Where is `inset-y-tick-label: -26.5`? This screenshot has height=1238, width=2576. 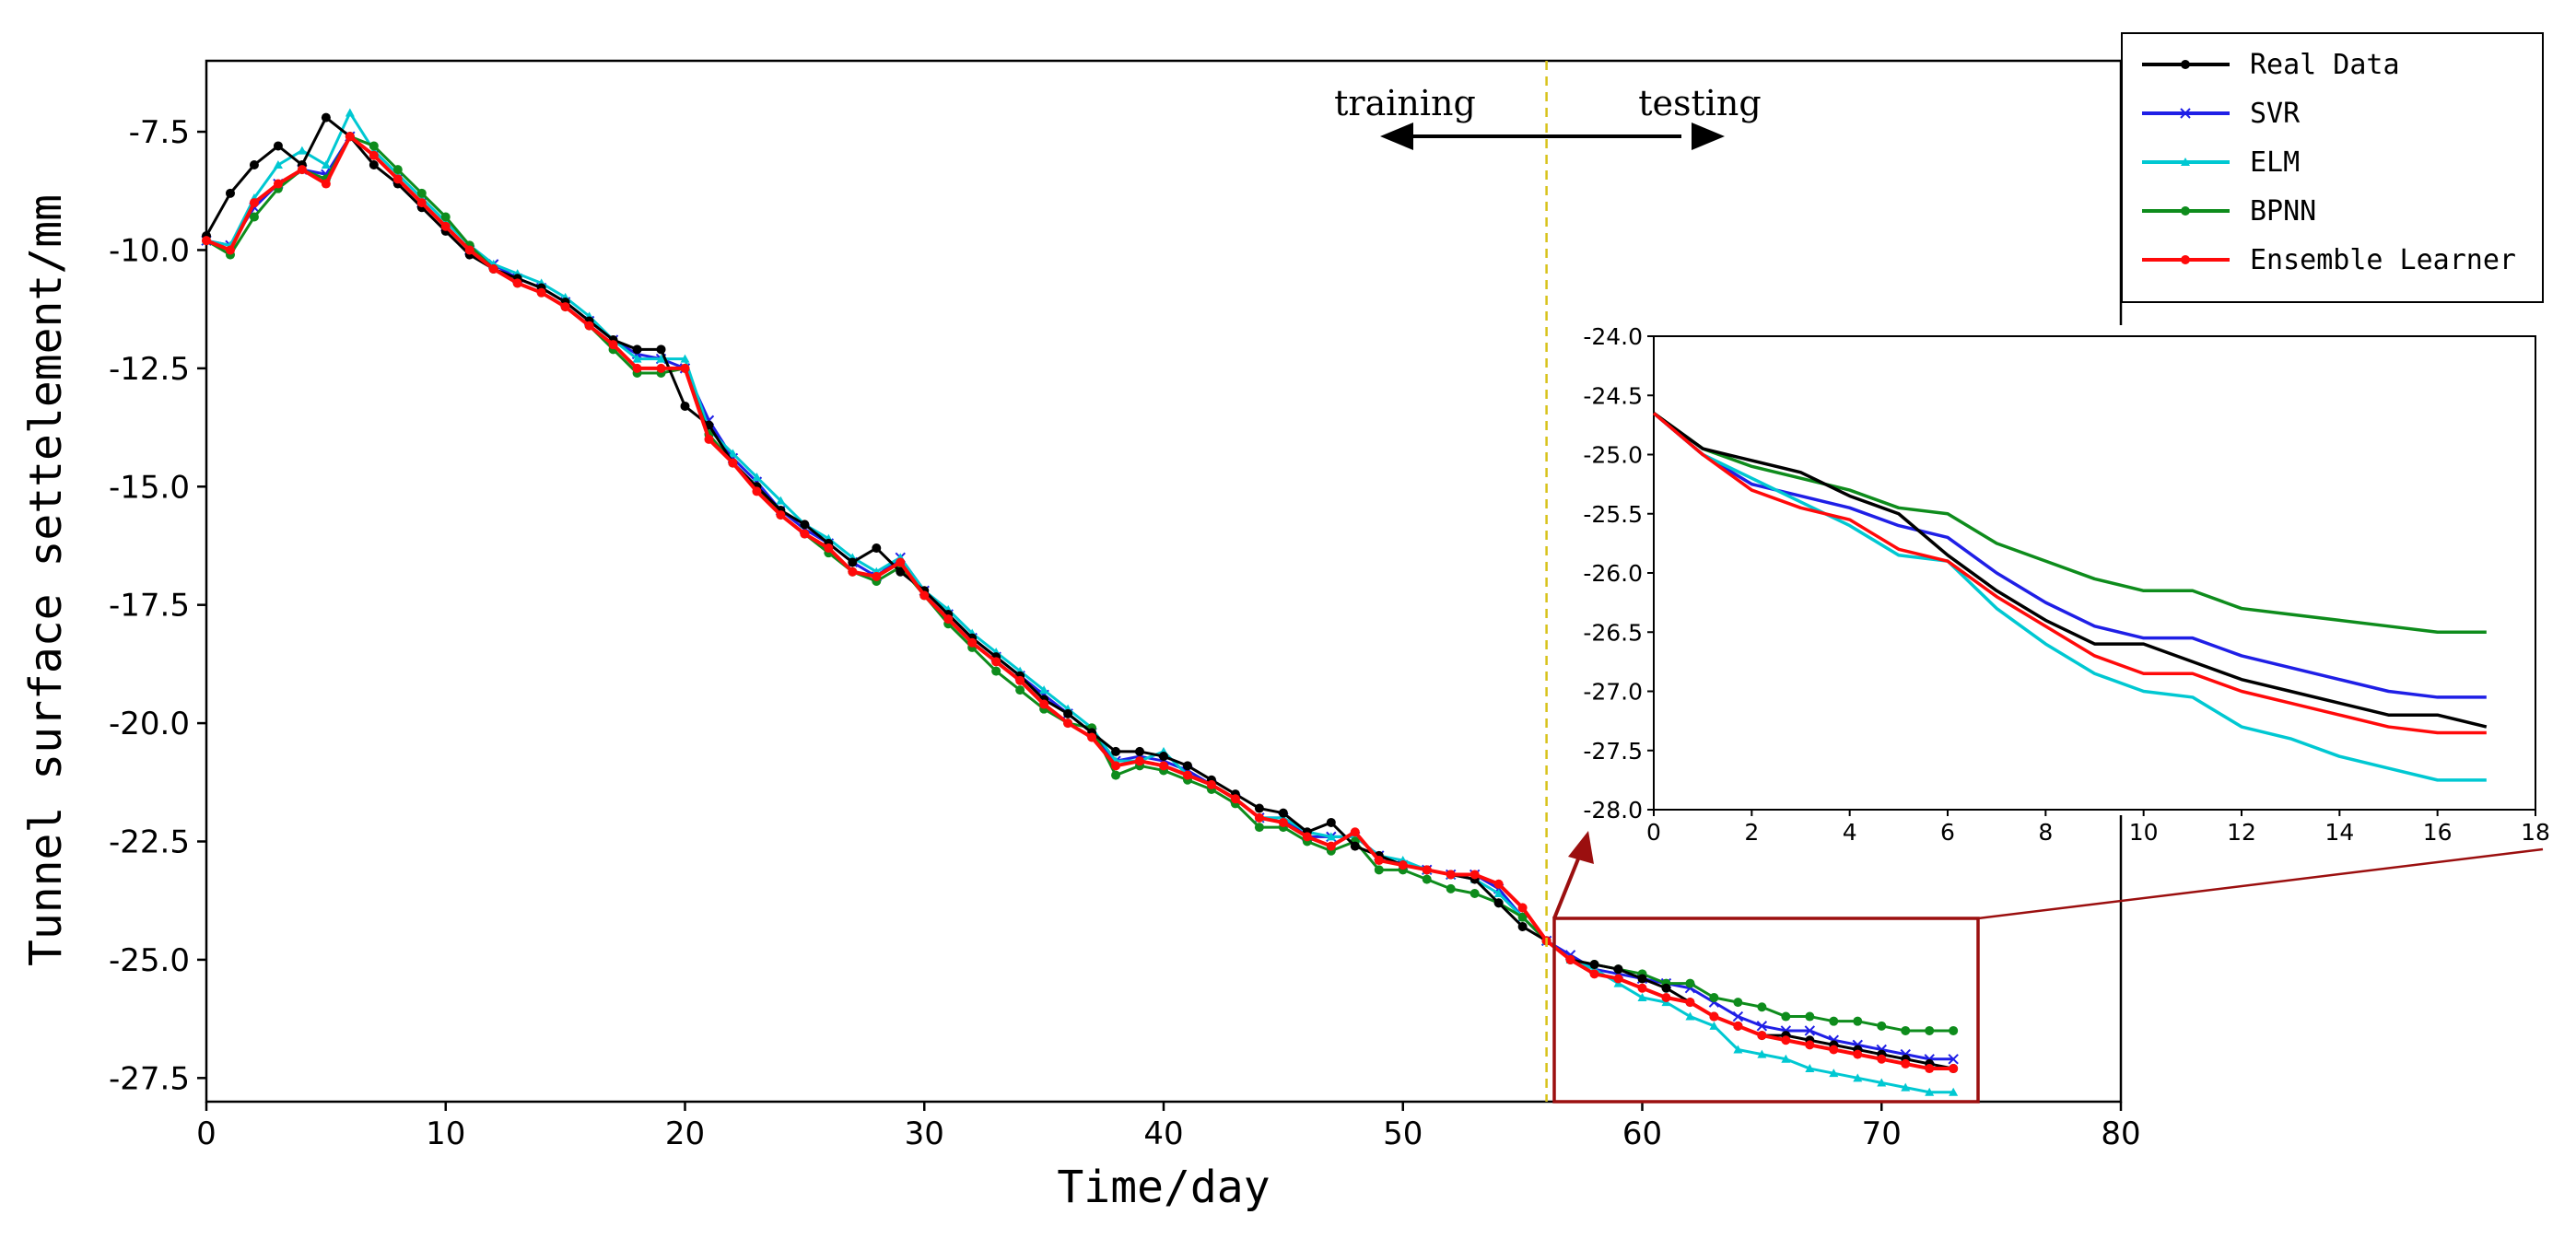
inset-y-tick-label: -26.5 is located at coordinates (1613, 632).